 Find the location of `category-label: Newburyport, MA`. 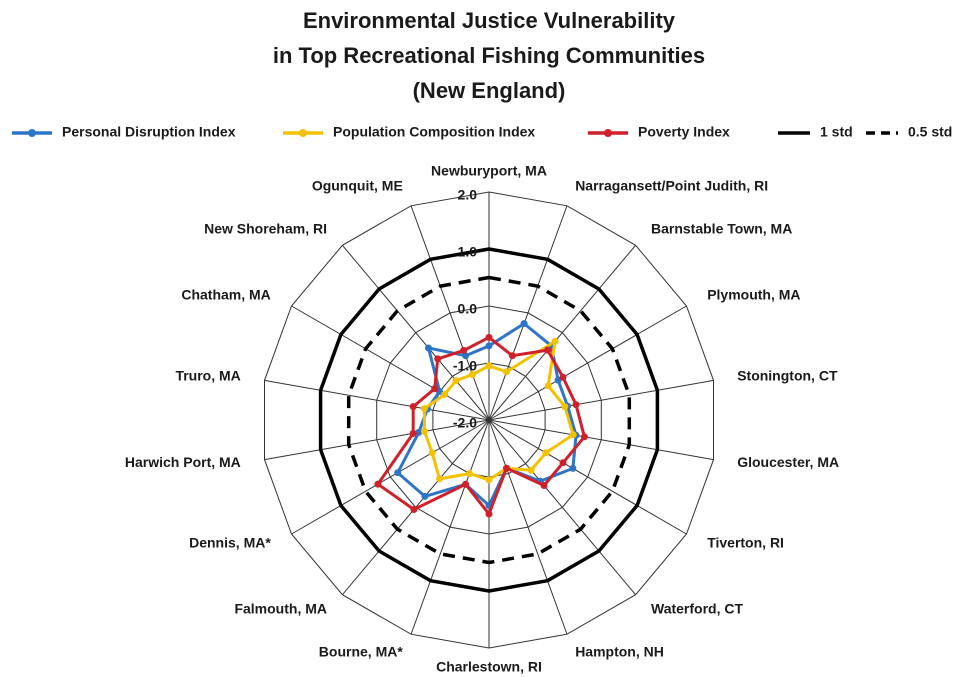

category-label: Newburyport, MA is located at coordinates (489, 171).